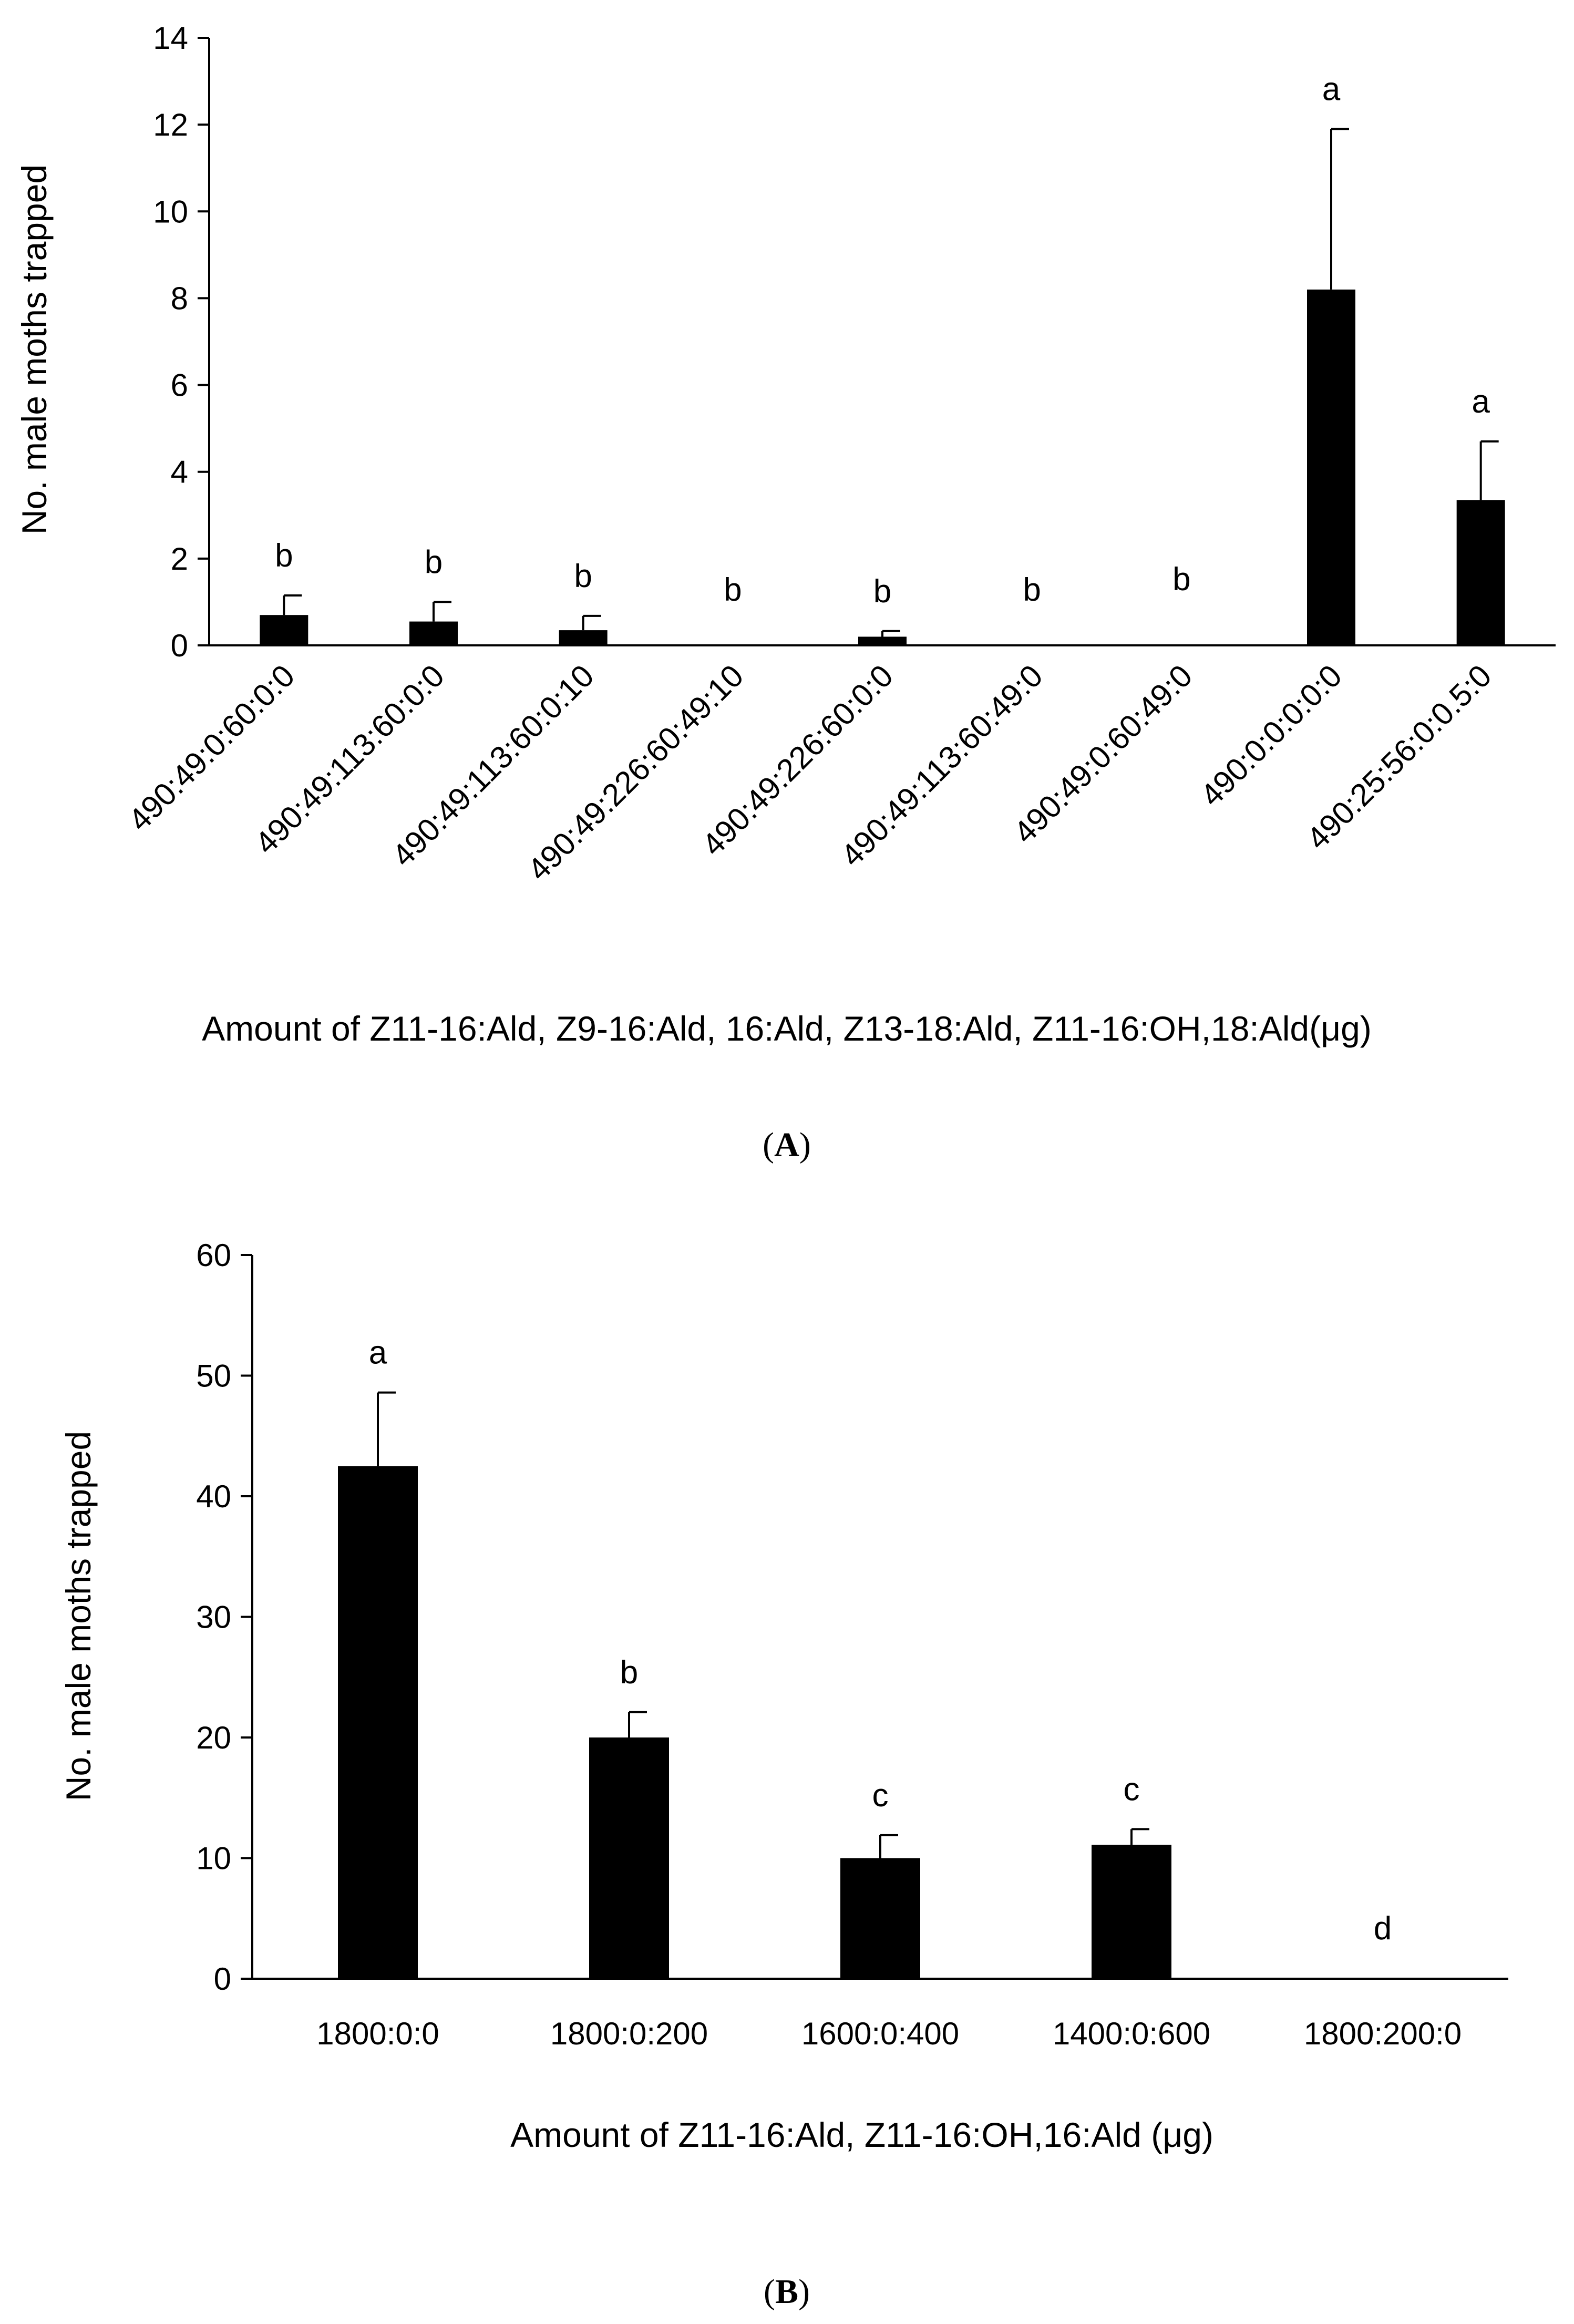 This screenshot has height=2324, width=1574. I want to click on y-tick-label-b: 60, so click(213, 1256).